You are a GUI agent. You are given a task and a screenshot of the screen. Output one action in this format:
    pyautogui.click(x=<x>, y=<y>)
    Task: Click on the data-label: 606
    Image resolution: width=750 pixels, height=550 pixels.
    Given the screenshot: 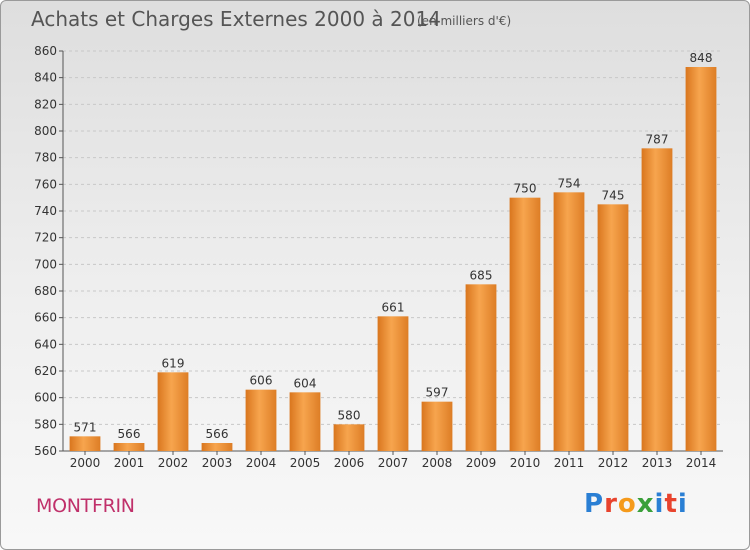 What is the action you would take?
    pyautogui.click(x=261, y=381)
    